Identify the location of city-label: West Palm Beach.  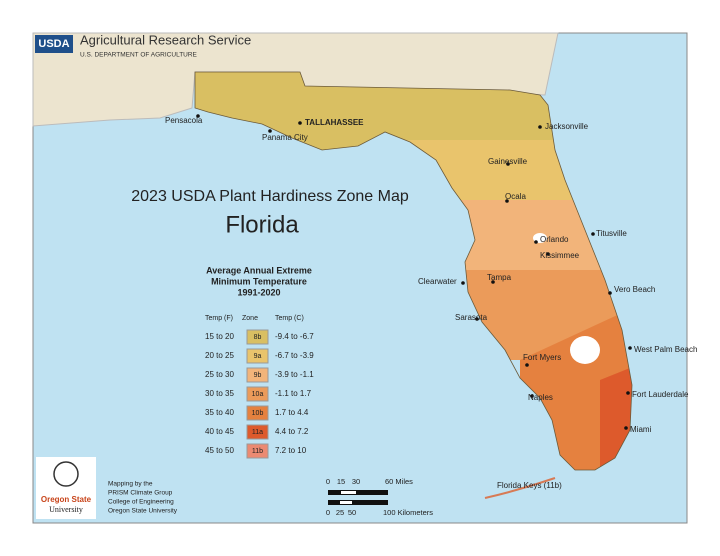
(665, 349).